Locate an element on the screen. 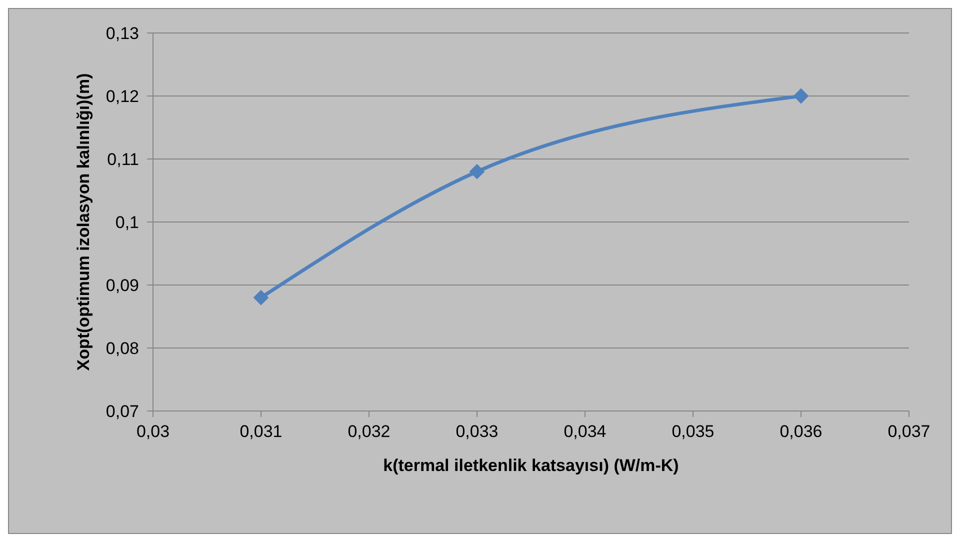  x-tick-label: 0,032 is located at coordinates (369, 432).